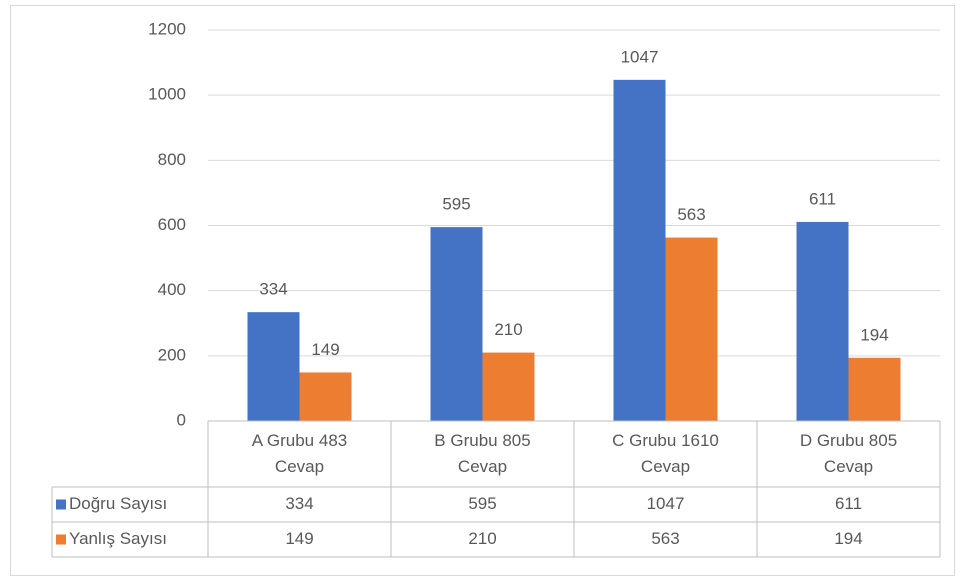  What do you see at coordinates (822, 198) in the screenshot?
I see `data-label: 611` at bounding box center [822, 198].